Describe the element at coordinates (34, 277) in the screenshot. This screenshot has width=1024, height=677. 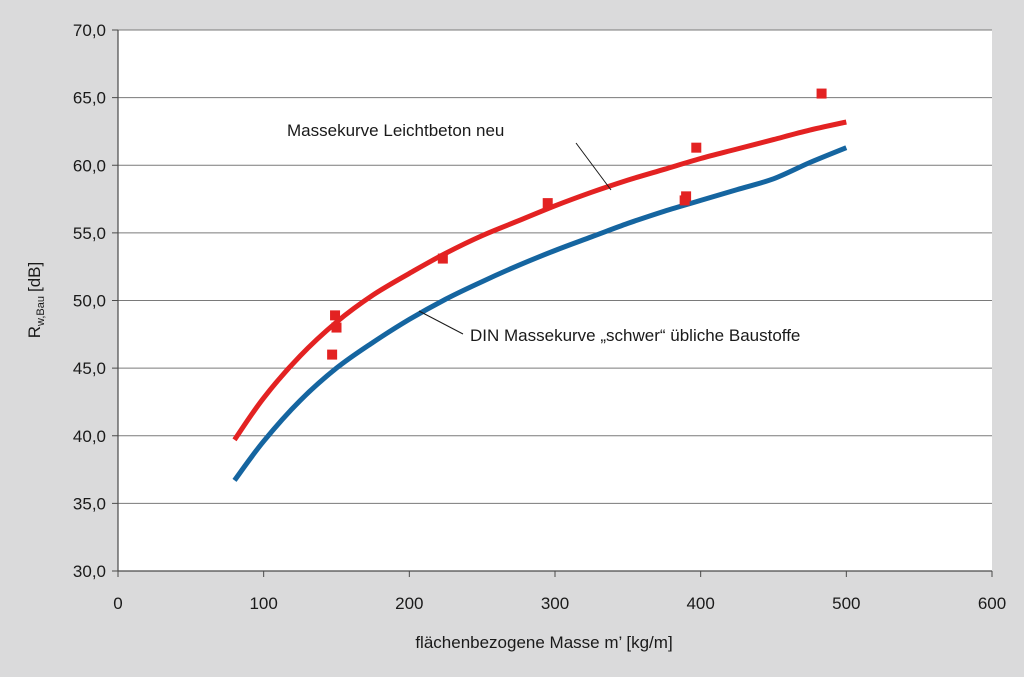
I see `y-axis-label-unit: [dB]` at that location.